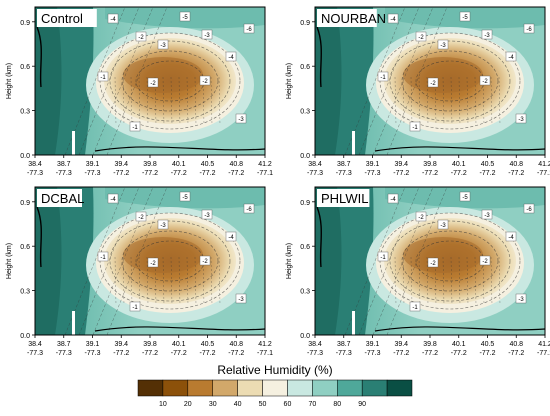  What do you see at coordinates (488, 164) in the screenshot?
I see `x-tick-label-lat: 40.5` at bounding box center [488, 164].